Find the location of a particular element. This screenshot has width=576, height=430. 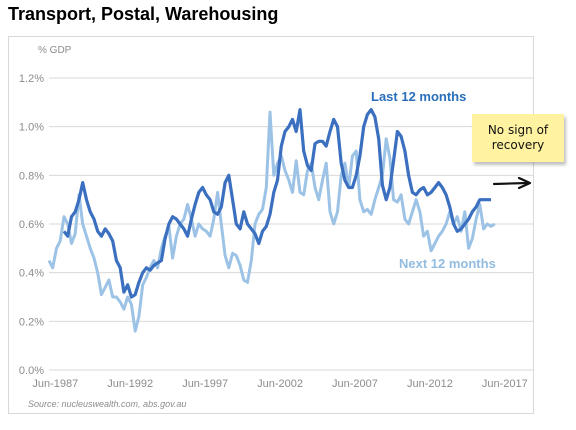

arrow-icon is located at coordinates (512, 183).